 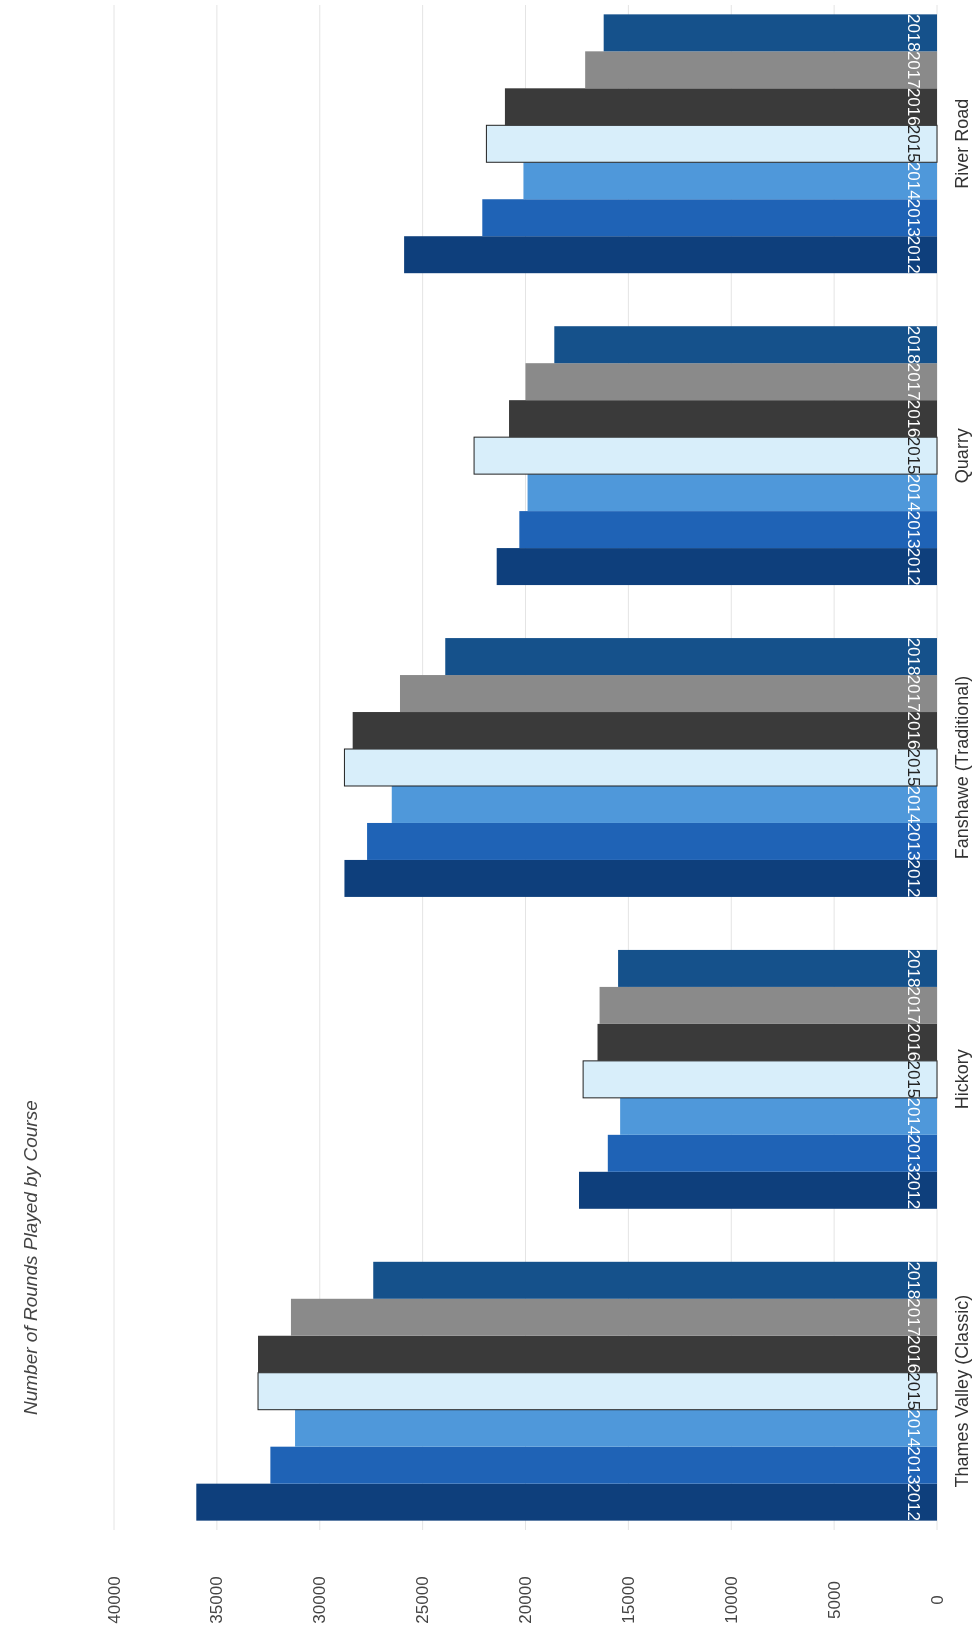 What do you see at coordinates (913, 1502) in the screenshot?
I see `series-label: 2012` at bounding box center [913, 1502].